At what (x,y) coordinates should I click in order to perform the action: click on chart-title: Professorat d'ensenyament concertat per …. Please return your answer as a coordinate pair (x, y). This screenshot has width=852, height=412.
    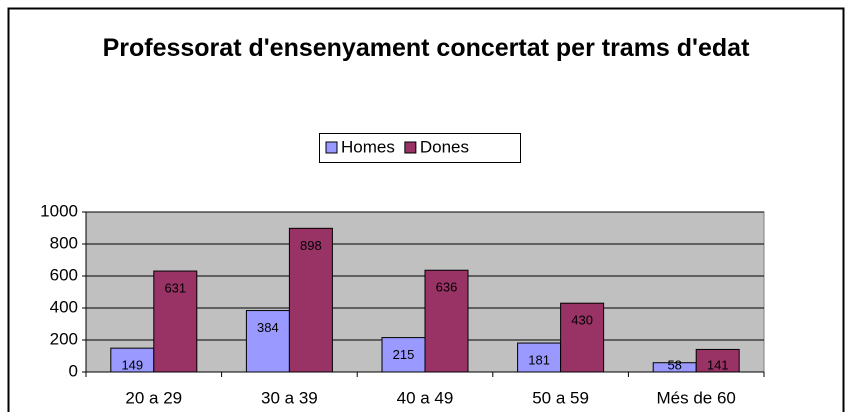
    Looking at the image, I should click on (426, 48).